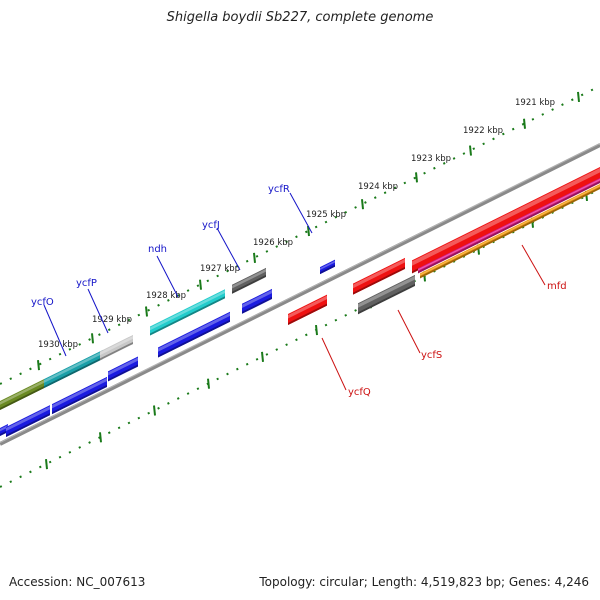 The height and width of the screenshot is (600, 600). What do you see at coordinates (22, 392) in the screenshot?
I see `gene-olive-highlight` at bounding box center [22, 392].